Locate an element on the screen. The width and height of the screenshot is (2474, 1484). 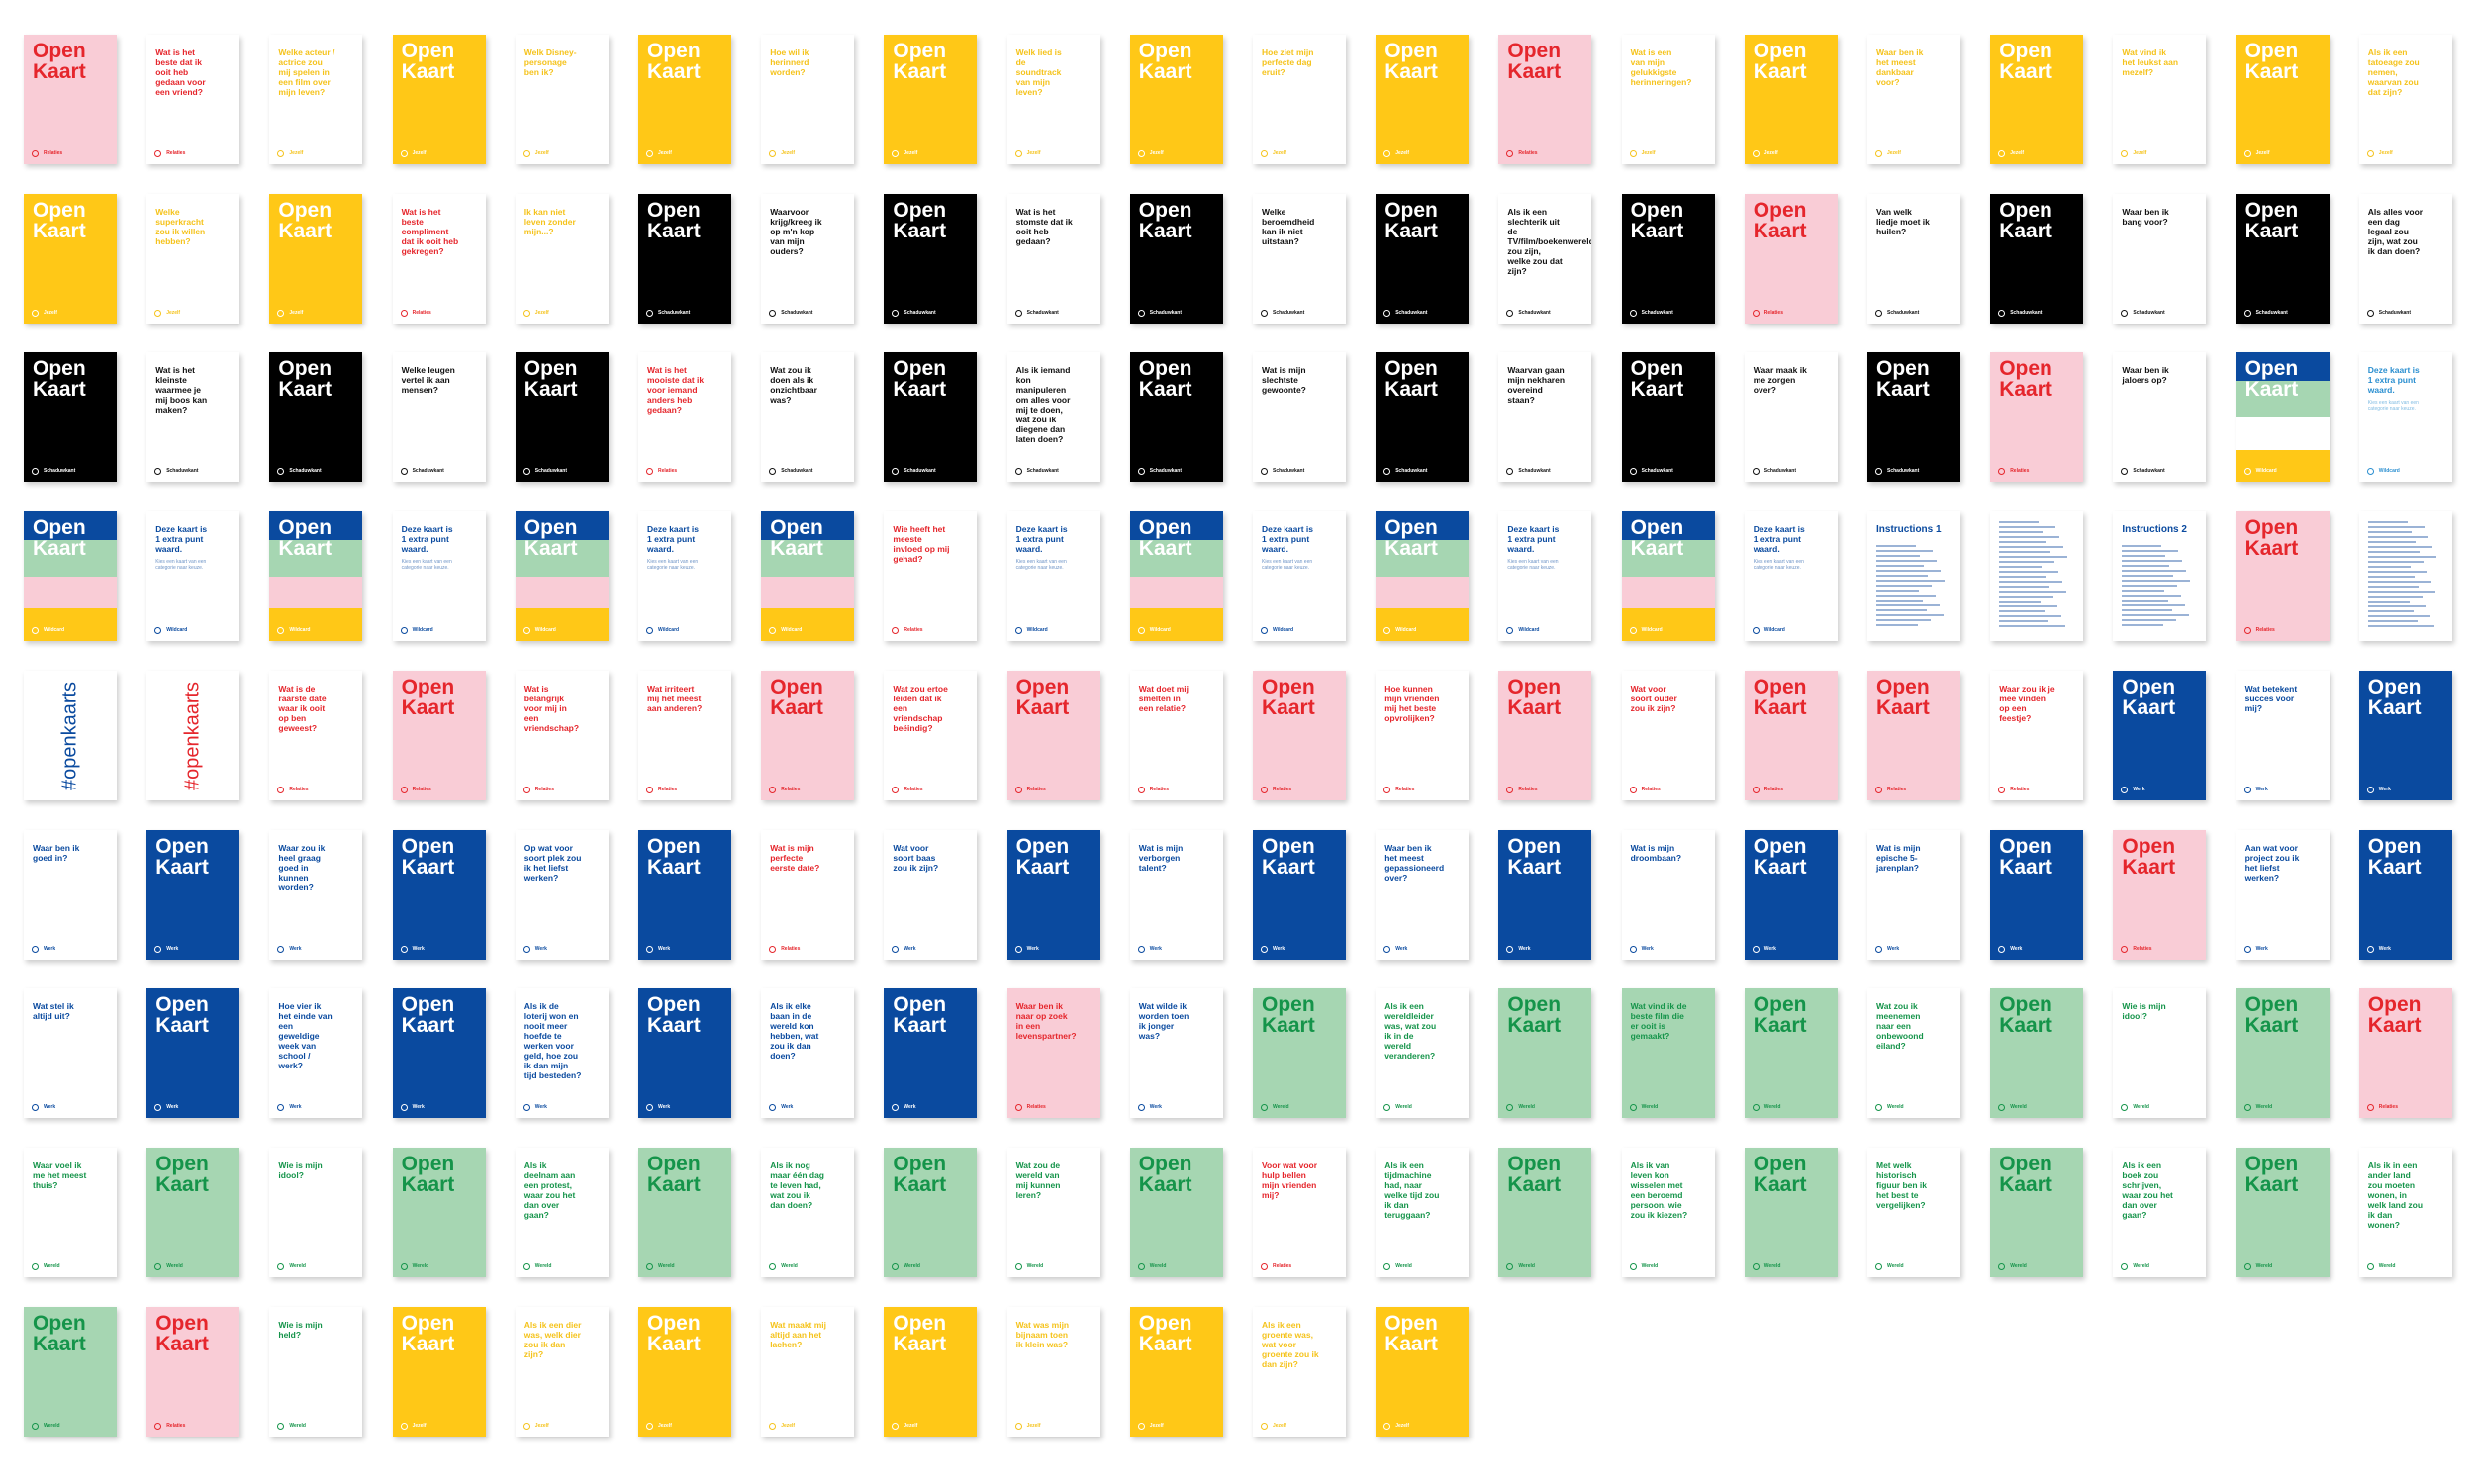
card-text: Wat doet mij smelten in een relatie? is located at coordinates (1163, 698).